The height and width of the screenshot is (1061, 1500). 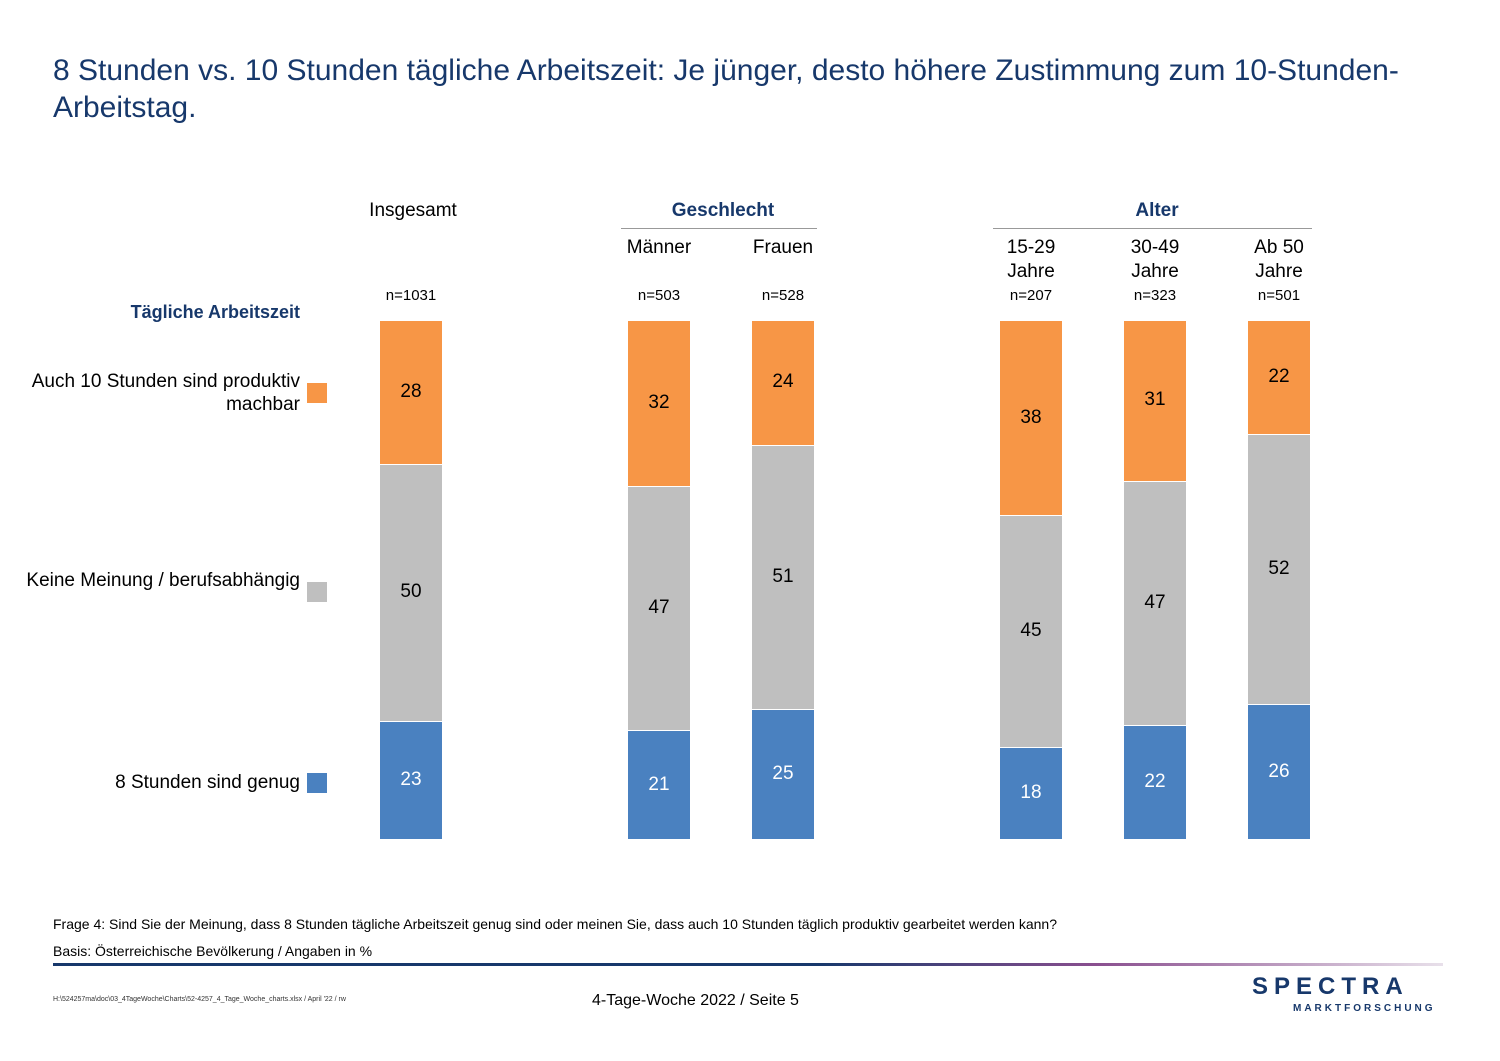 I want to click on legend-label-8-stunden: 8 Stunden sind genug, so click(x=207, y=782).